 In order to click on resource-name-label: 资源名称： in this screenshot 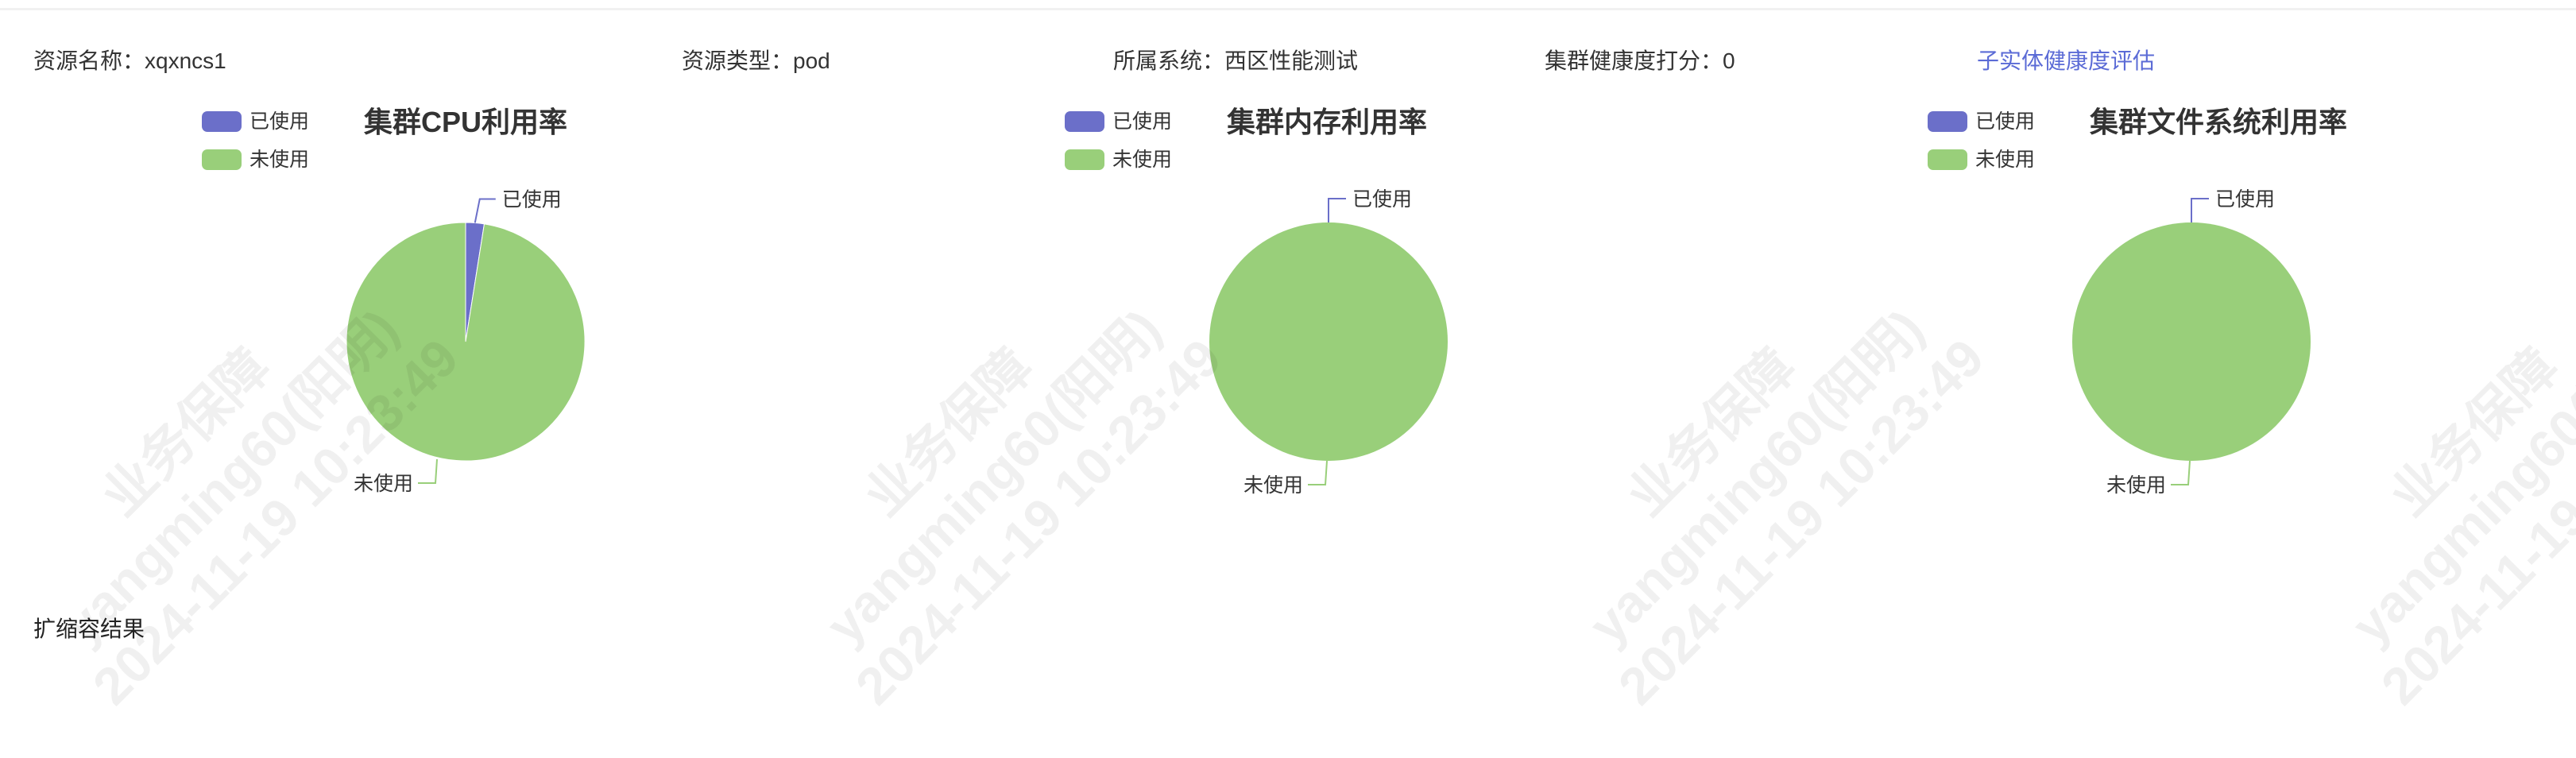, I will do `click(89, 61)`.